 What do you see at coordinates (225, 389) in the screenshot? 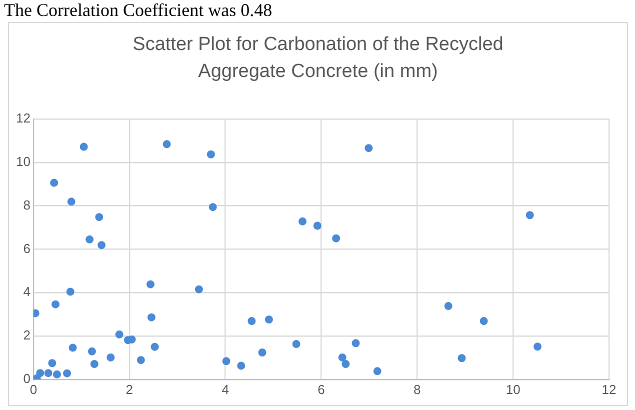
I see `x-tick-label: 4` at bounding box center [225, 389].